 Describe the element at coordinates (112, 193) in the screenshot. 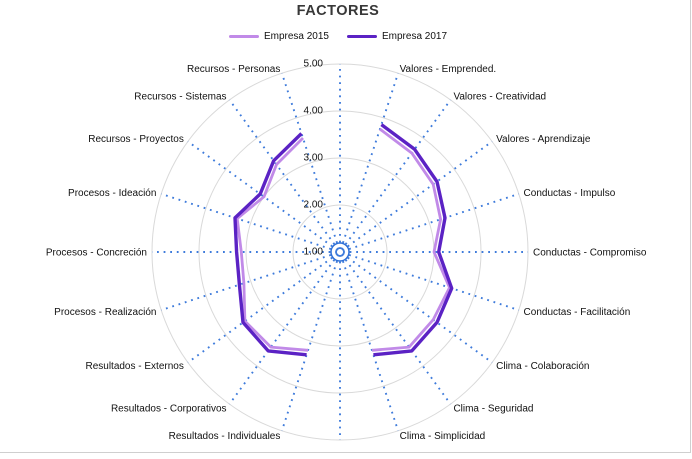

I see `category-label: Procesos - Ideación` at that location.